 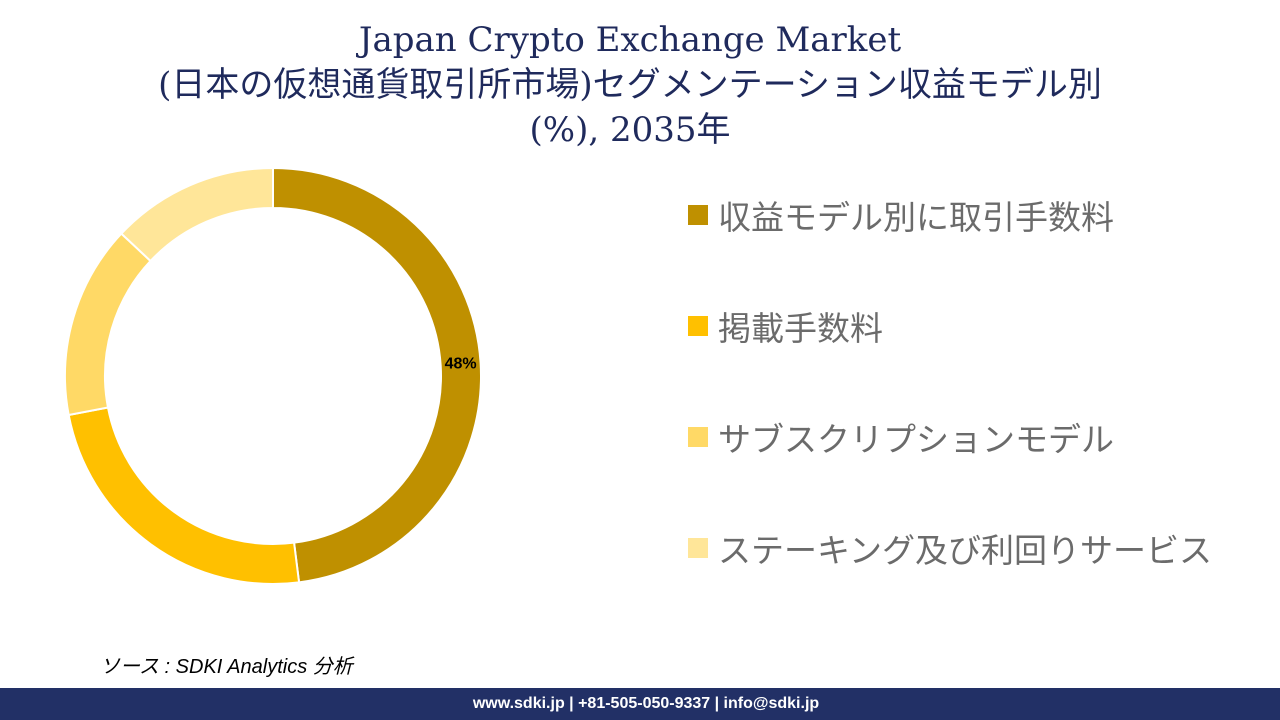 I want to click on legend-label: 収益モデル別に取引手数料, so click(x=916, y=217).